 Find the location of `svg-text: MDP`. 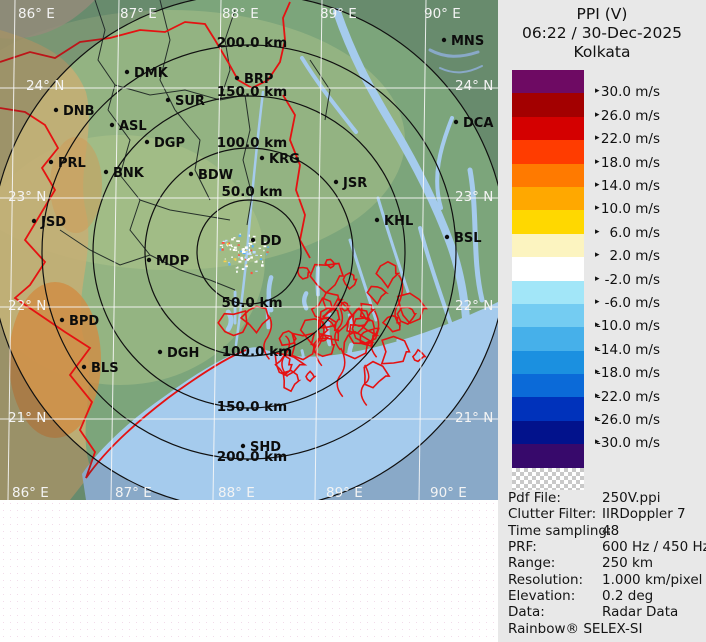

svg-text: MDP is located at coordinates (172, 261).